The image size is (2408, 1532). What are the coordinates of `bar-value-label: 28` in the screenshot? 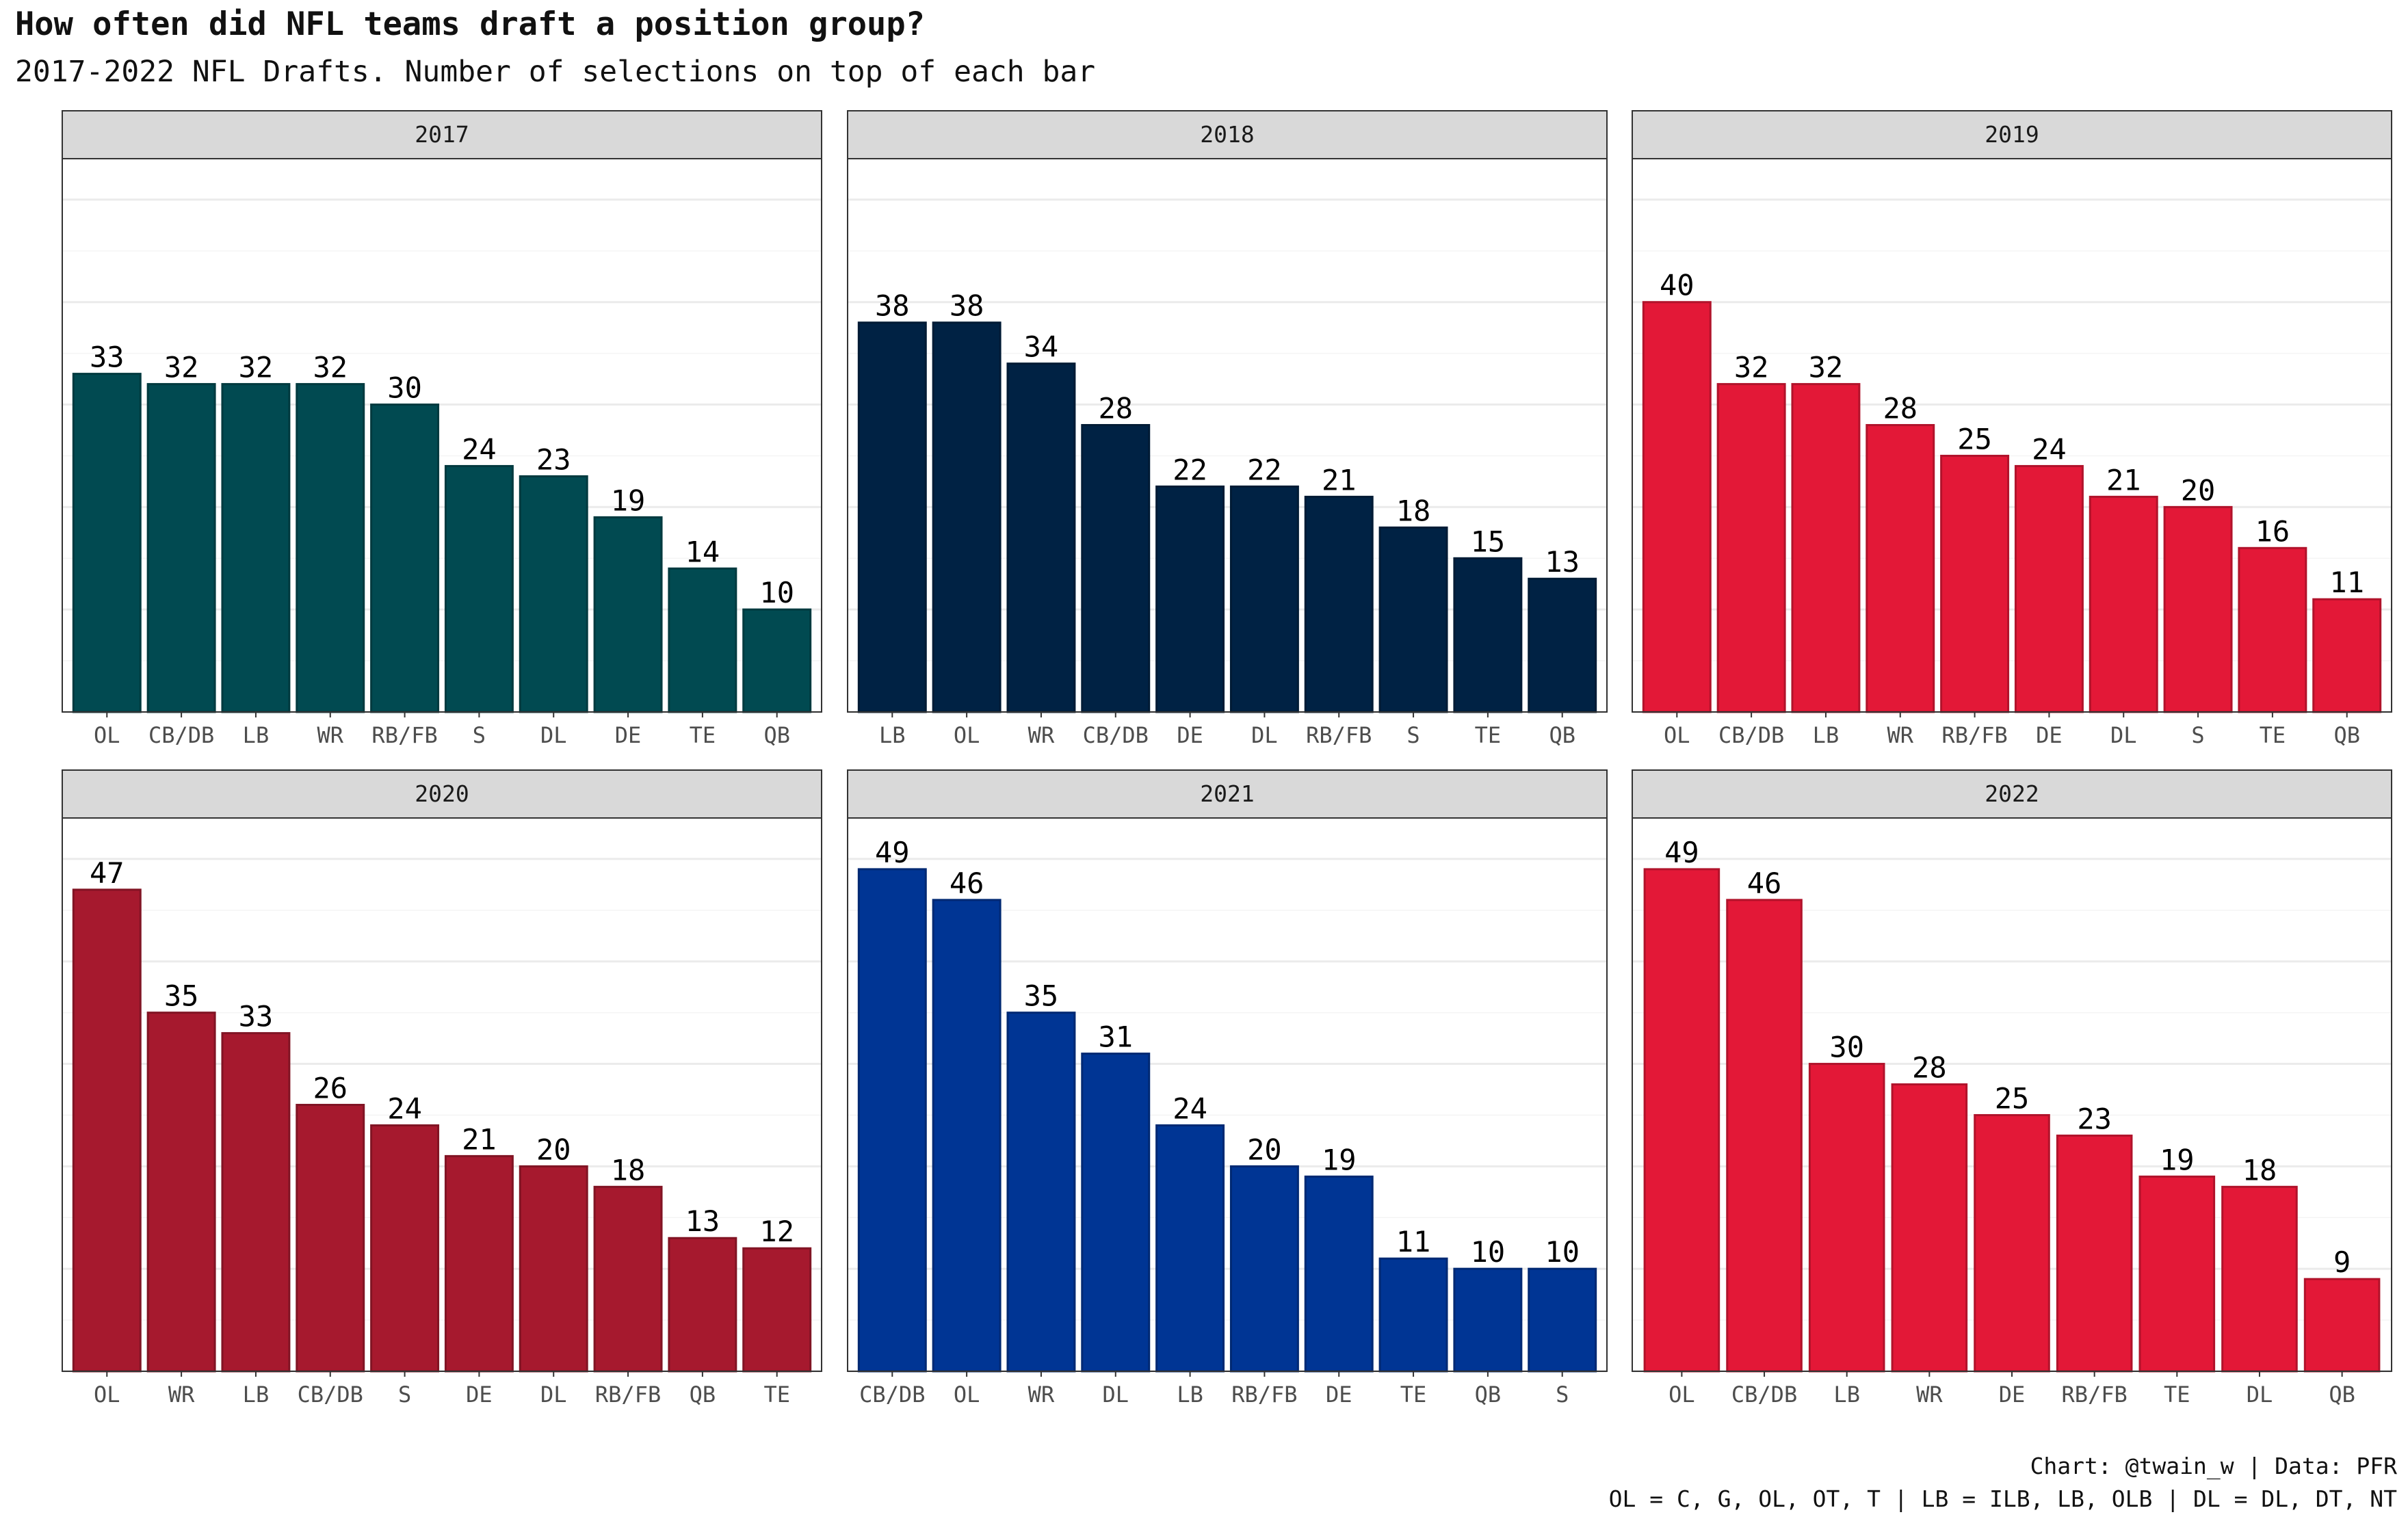 It's located at (1115, 408).